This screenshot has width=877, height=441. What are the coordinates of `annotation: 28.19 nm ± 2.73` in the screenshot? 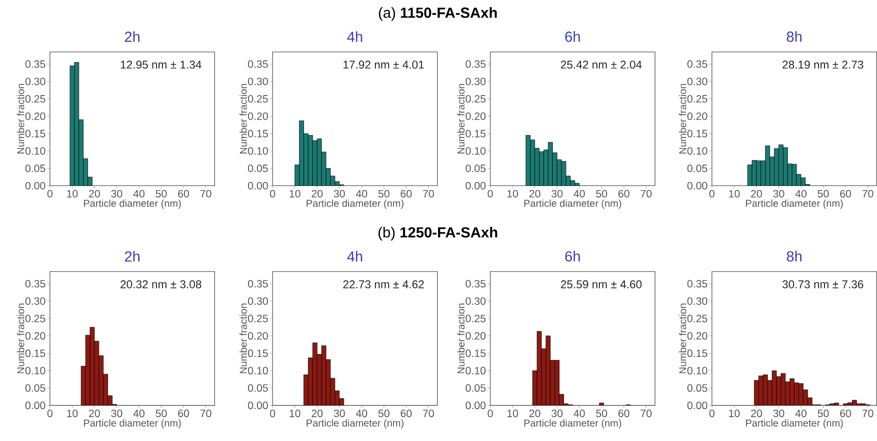 It's located at (823, 64).